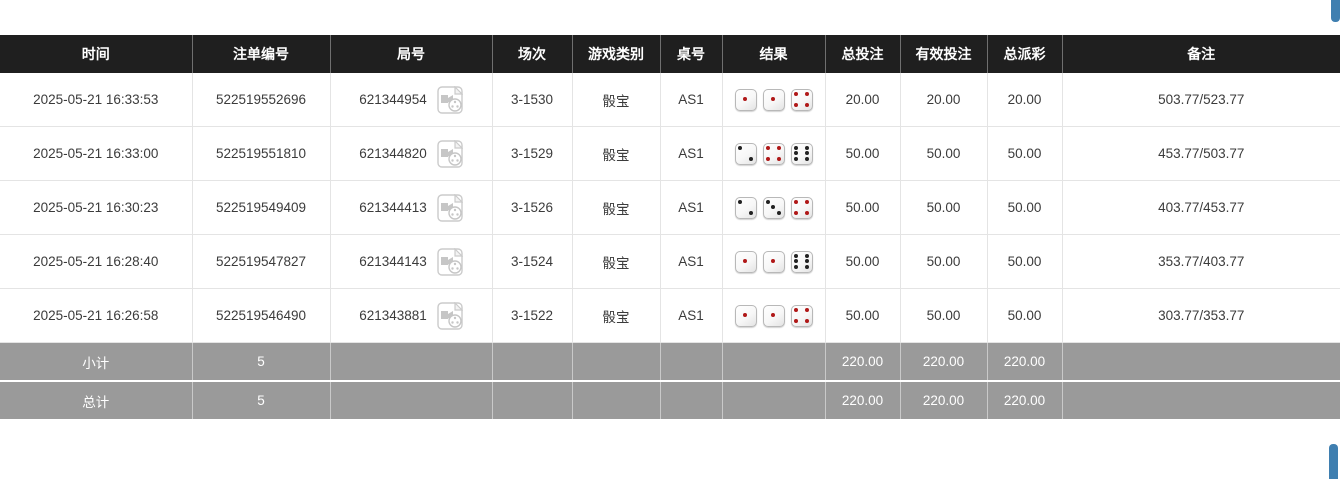 The height and width of the screenshot is (479, 1340). Describe the element at coordinates (96, 153) in the screenshot. I see `cell-time: 2025-05-21 16:33:00` at that location.